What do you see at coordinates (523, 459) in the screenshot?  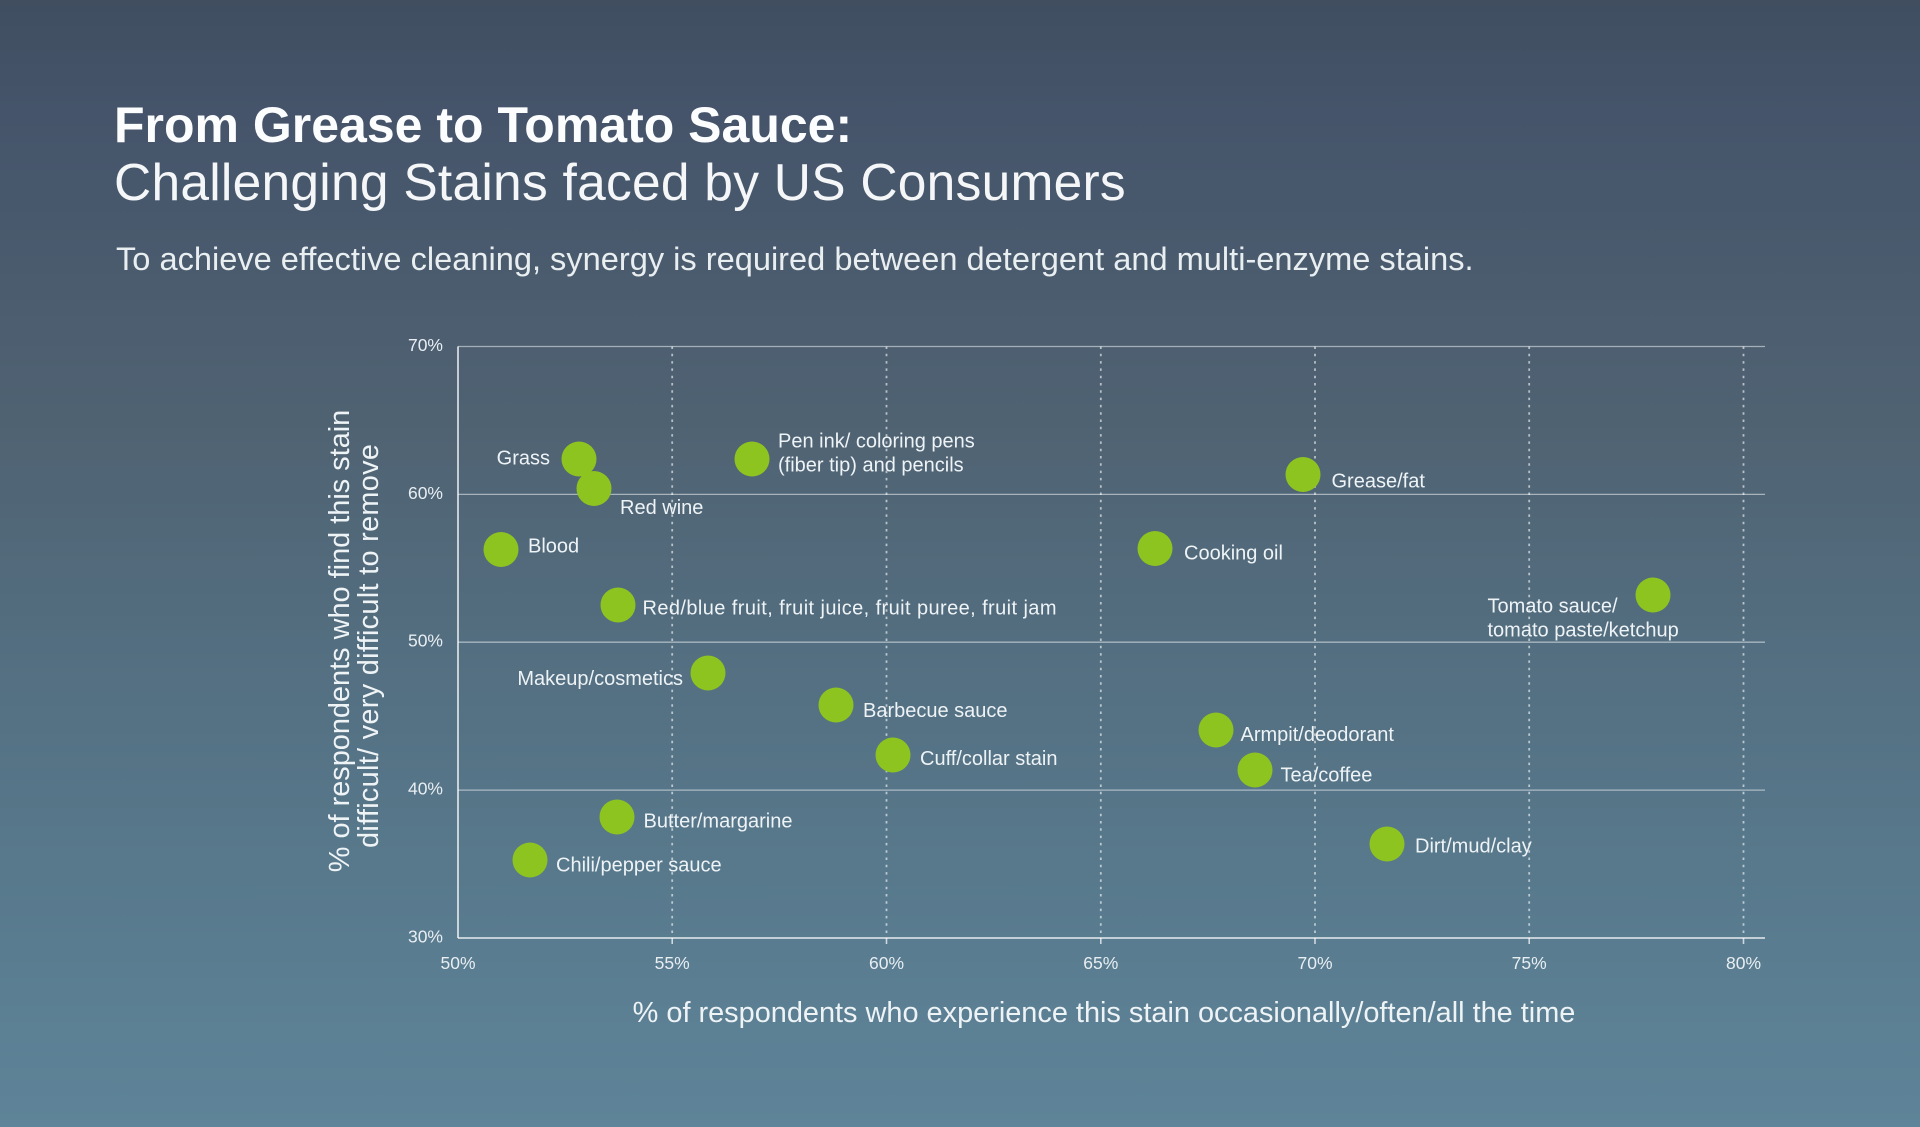 I see `svg-text: Grass` at bounding box center [523, 459].